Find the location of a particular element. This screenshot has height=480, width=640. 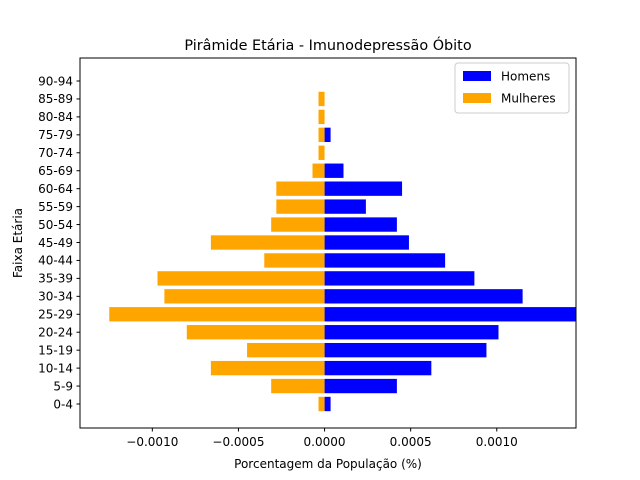

y-tick-label: 15-19 is located at coordinates (55, 350).